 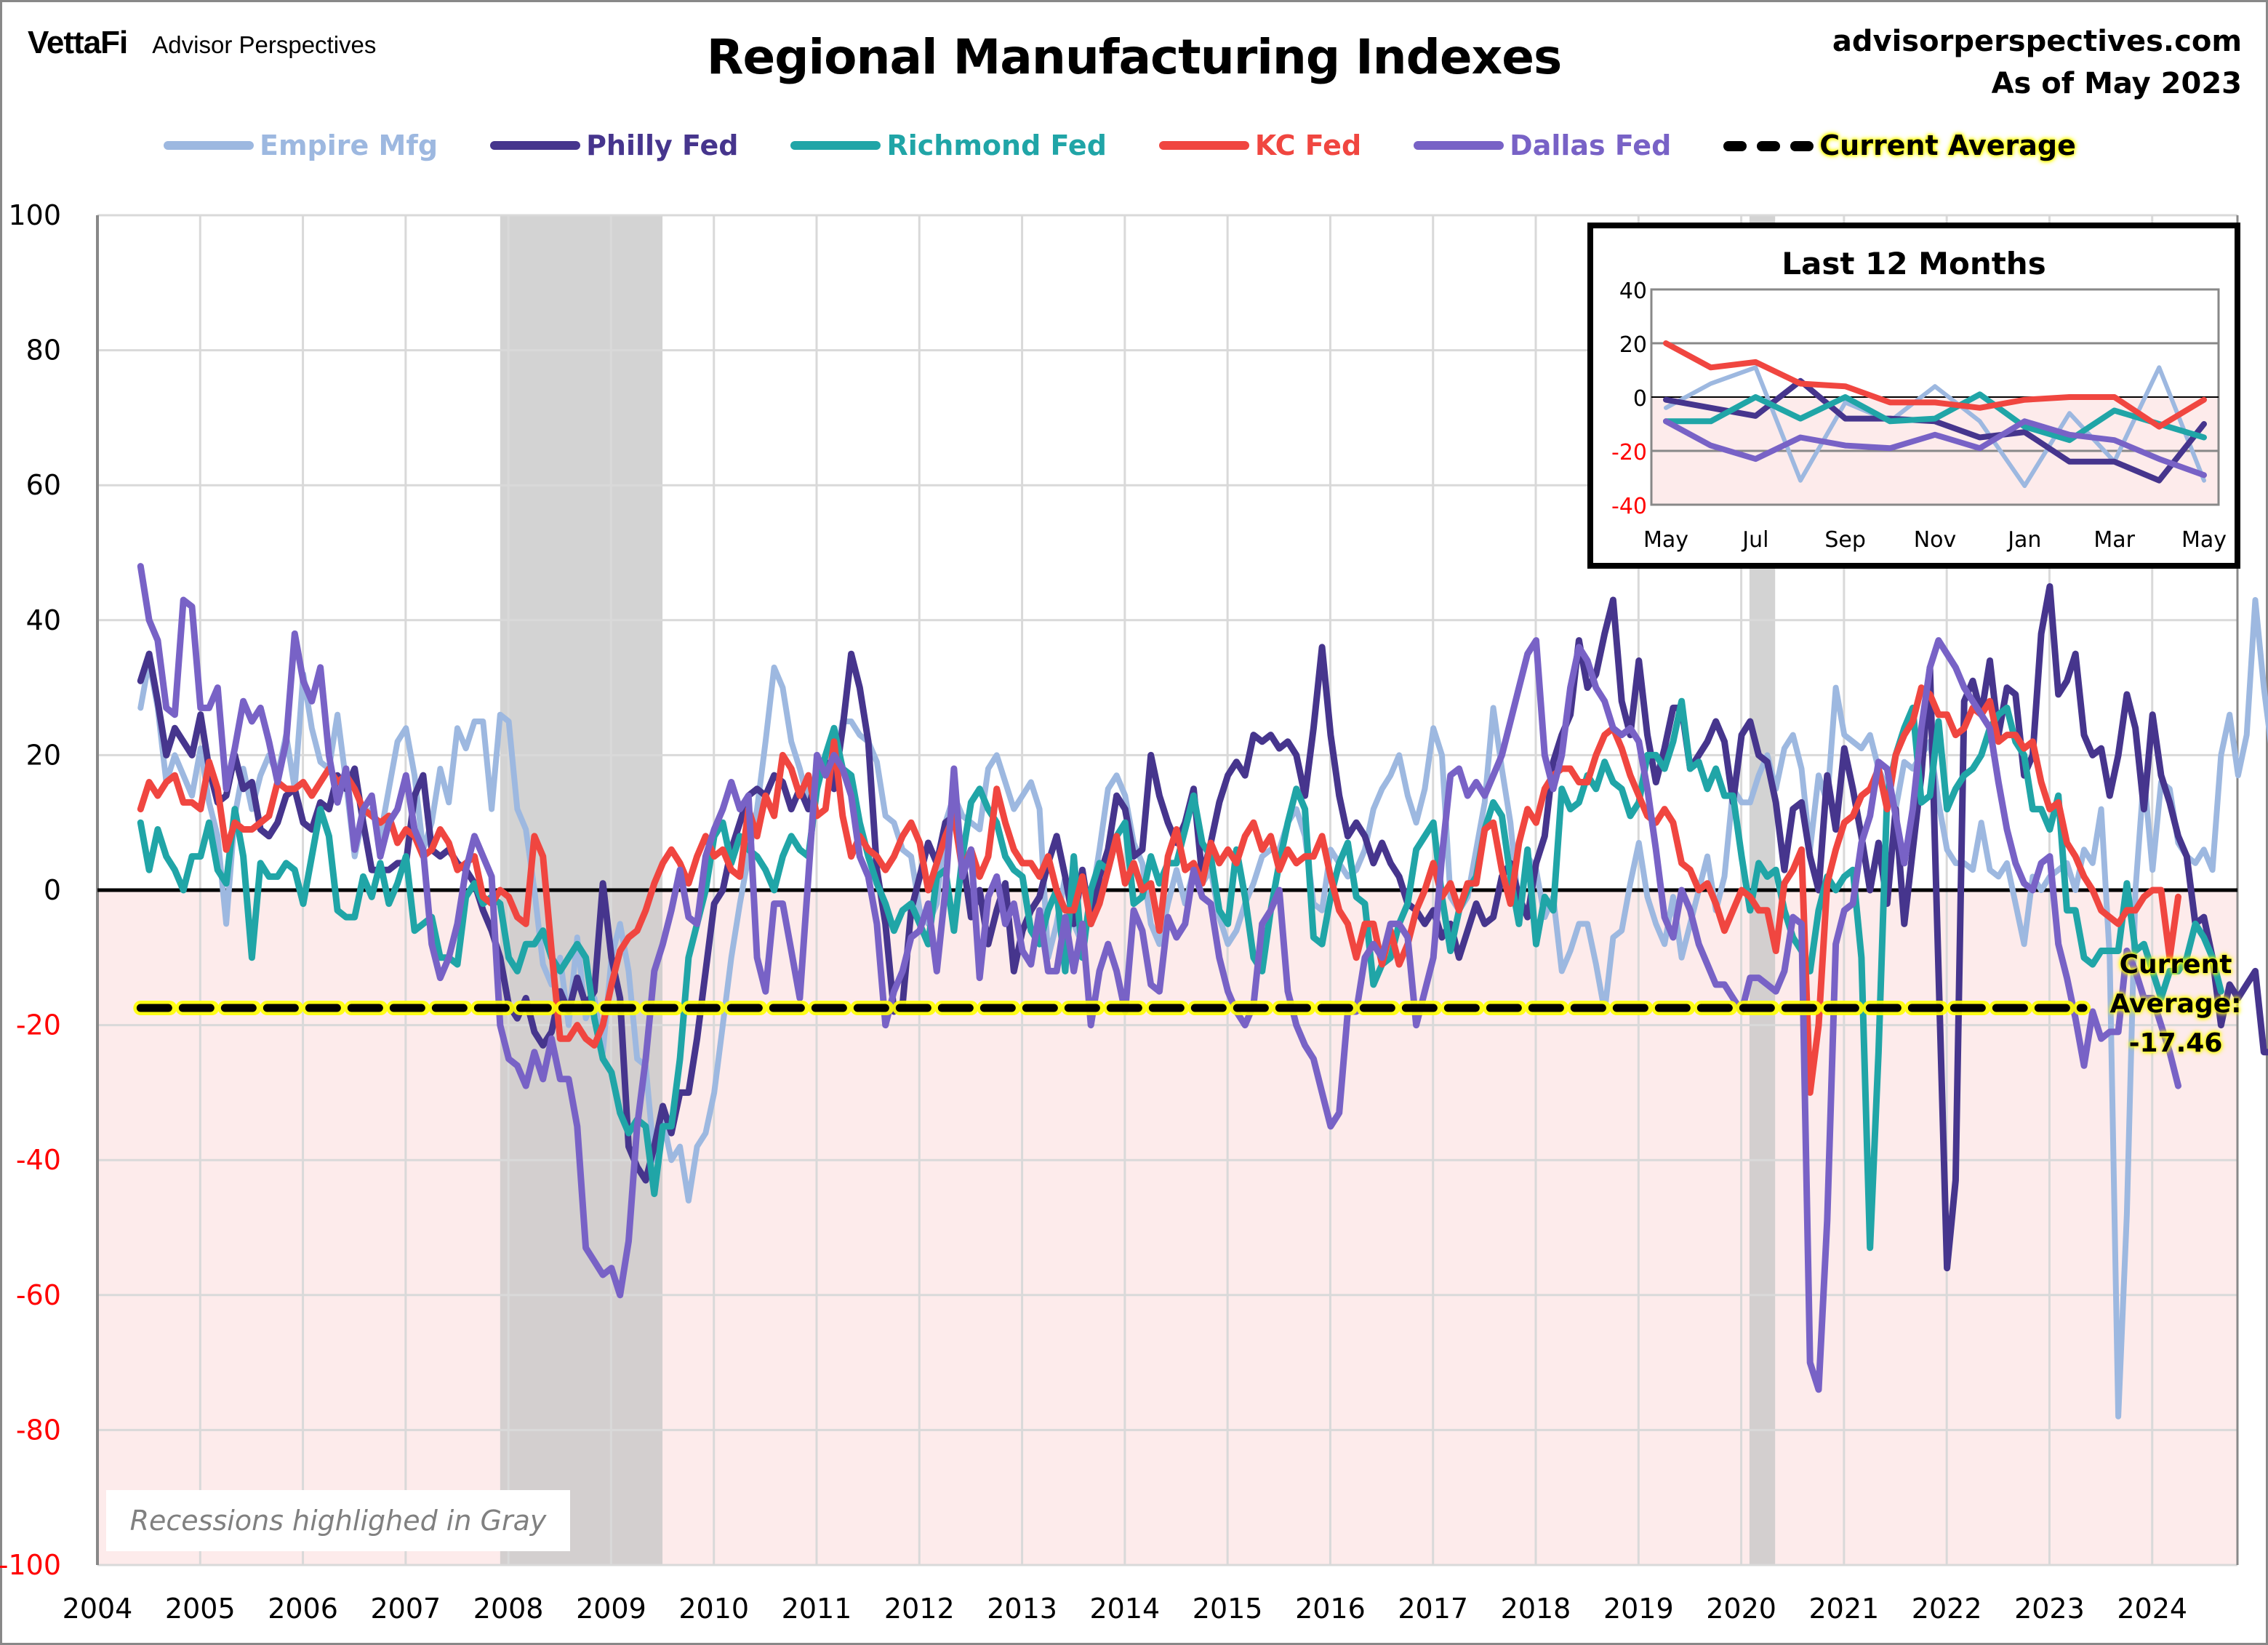 What do you see at coordinates (1134, 57) in the screenshot?
I see `chart-title: Regional Manufacturing Indexes` at bounding box center [1134, 57].